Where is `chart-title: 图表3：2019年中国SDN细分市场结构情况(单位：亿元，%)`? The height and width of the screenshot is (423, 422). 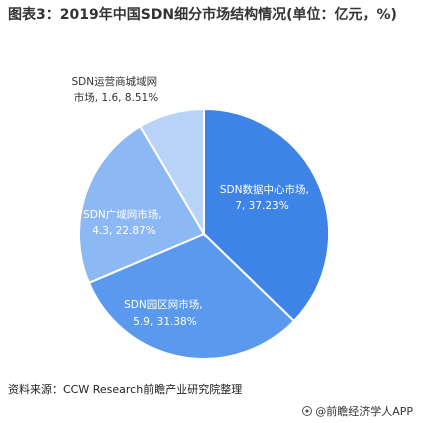 chart-title: 图表3：2019年中国SDN细分市场结构情况(单位：亿元，%) is located at coordinates (202, 15).